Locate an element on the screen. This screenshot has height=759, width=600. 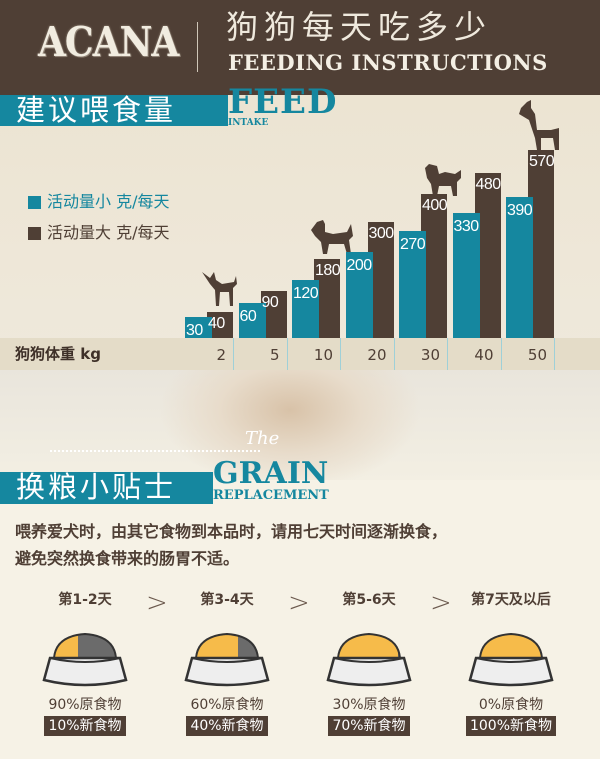
bar-low-50kg is located at coordinates (519, 267).